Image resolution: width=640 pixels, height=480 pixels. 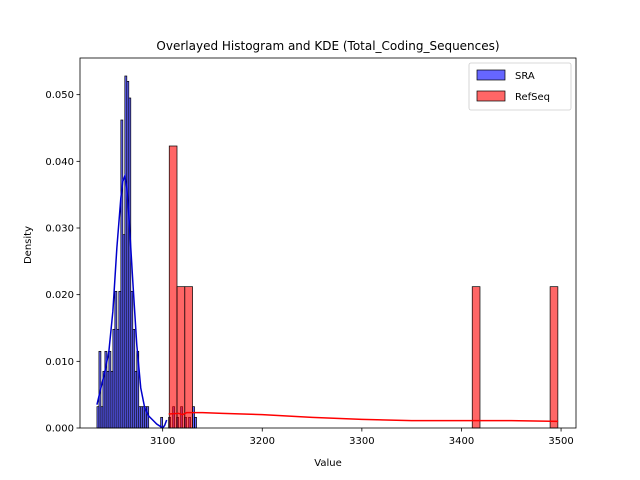 I want to click on y-tick-label: 0.050, so click(x=59, y=95).